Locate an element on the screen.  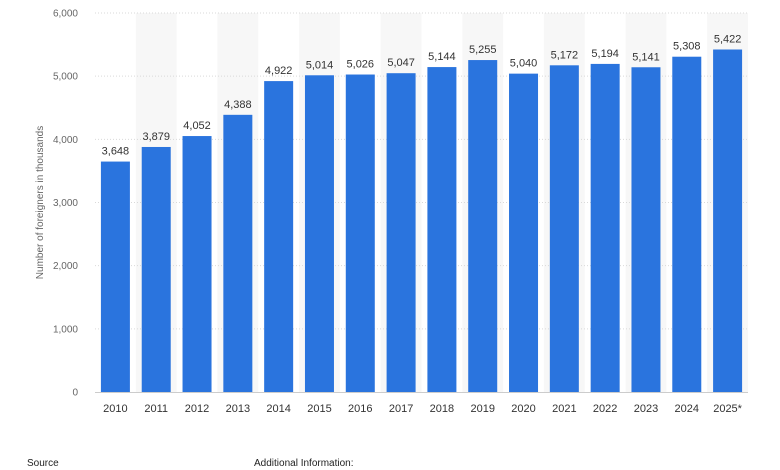
value-label: 3,879 is located at coordinates (156, 137).